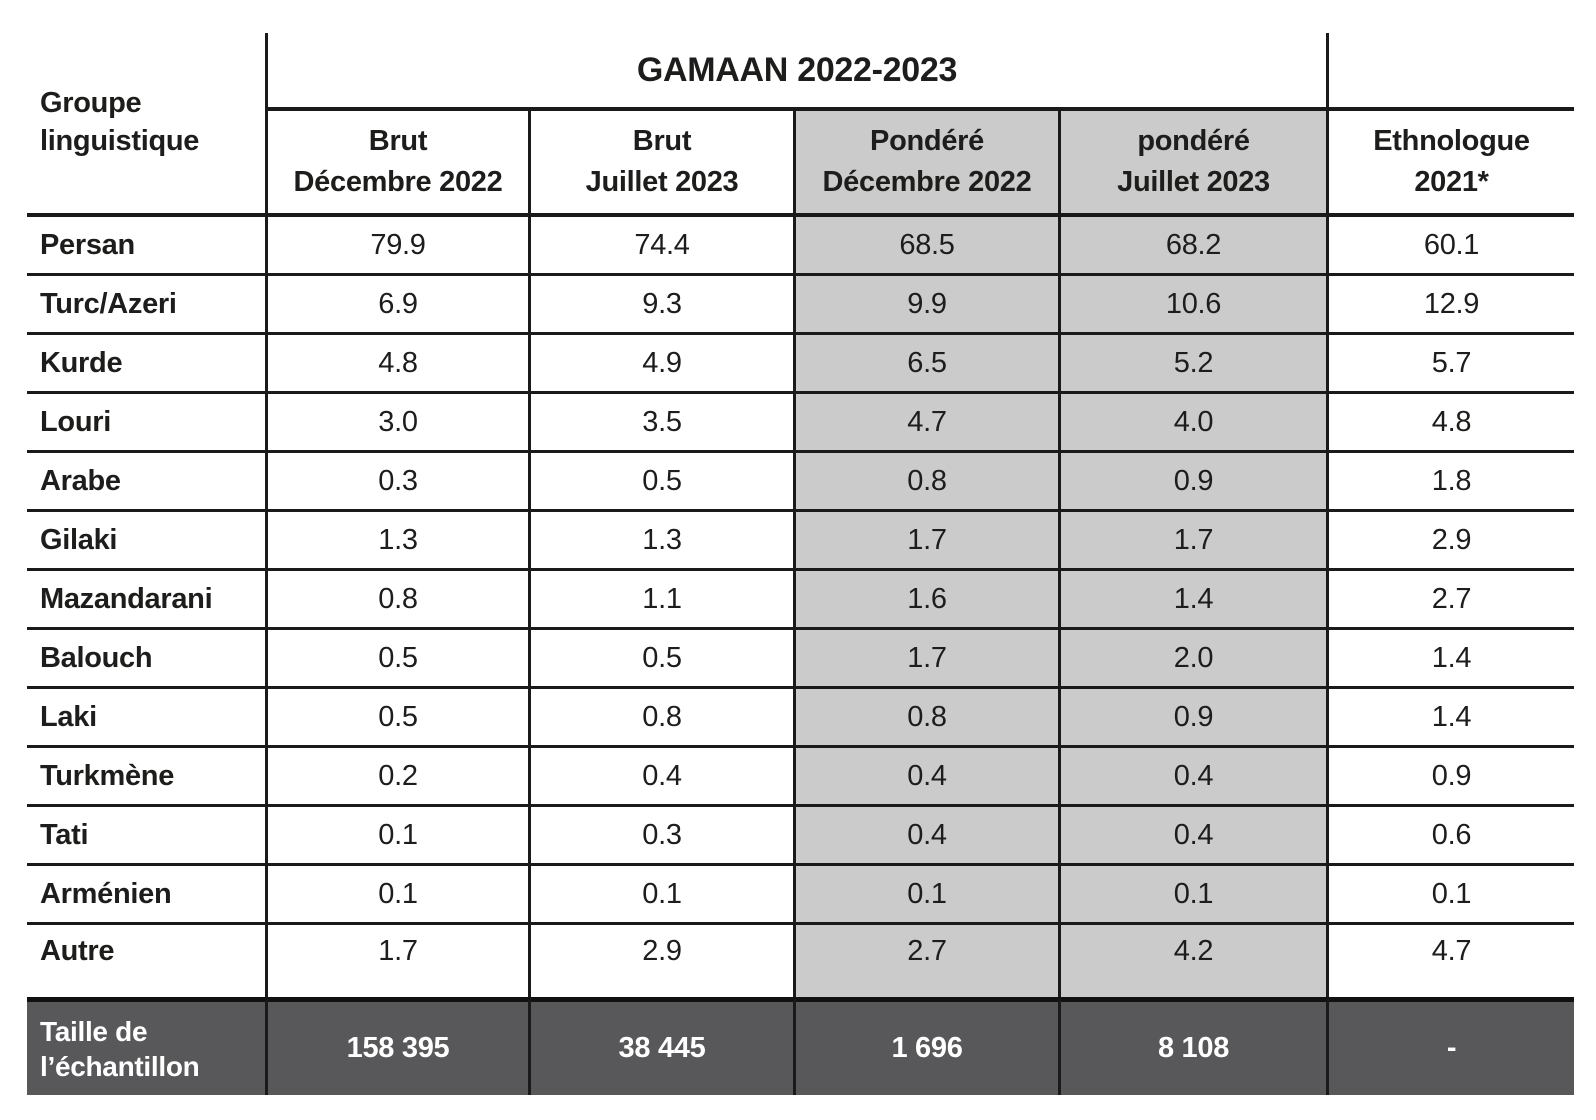 The height and width of the screenshot is (1120, 1596). I want to click on value-cell: 6.9, so click(399, 305).